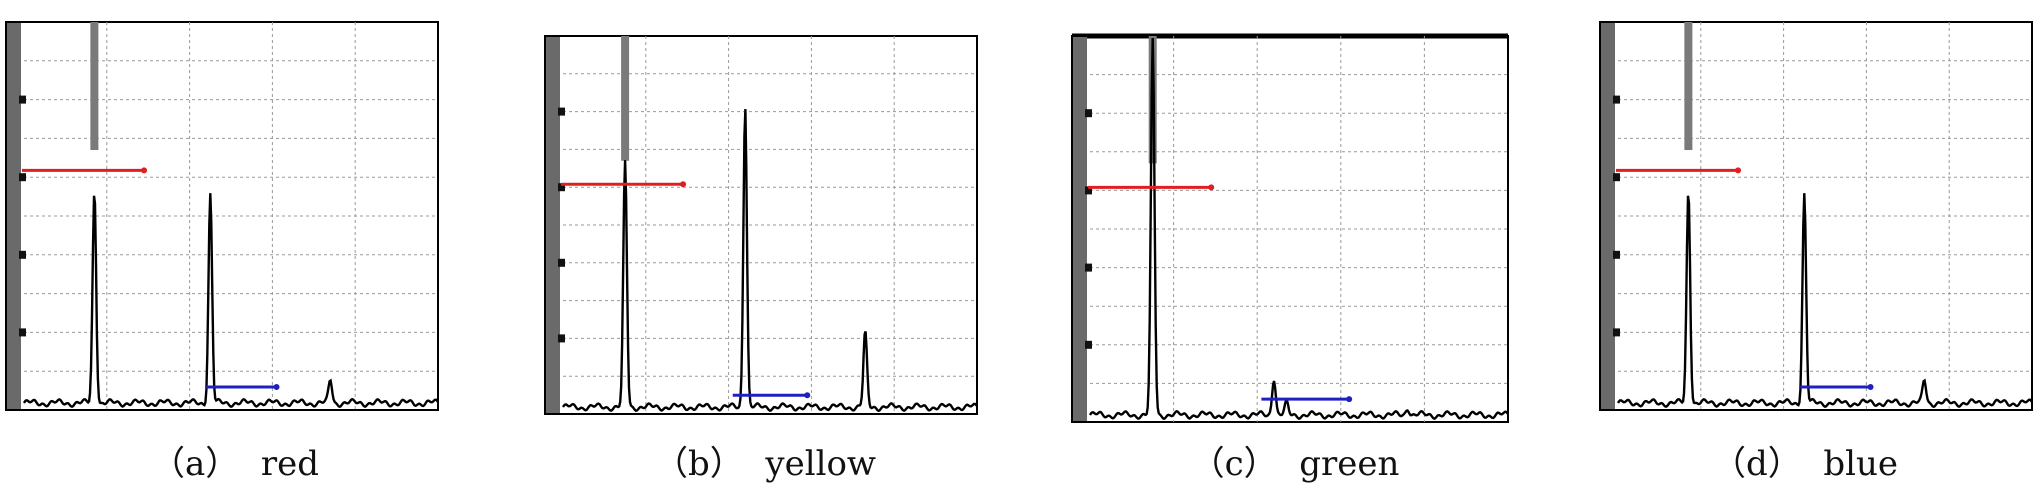  What do you see at coordinates (235, 464) in the screenshot?
I see `caption-a: （a） red` at bounding box center [235, 464].